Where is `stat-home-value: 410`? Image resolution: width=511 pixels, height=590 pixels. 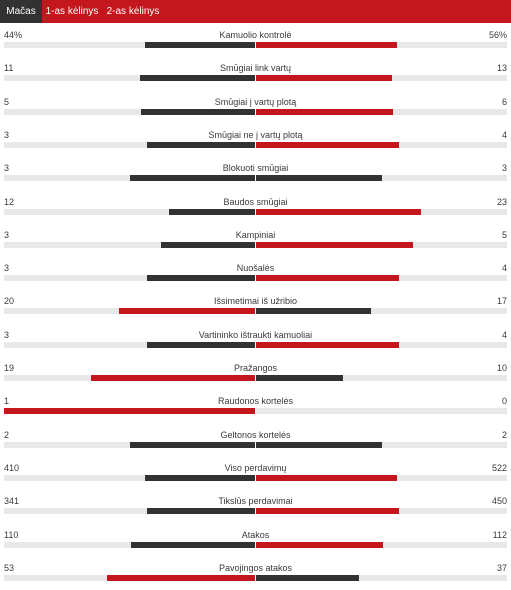
stat-home-value: 410 is located at coordinates (12, 467).